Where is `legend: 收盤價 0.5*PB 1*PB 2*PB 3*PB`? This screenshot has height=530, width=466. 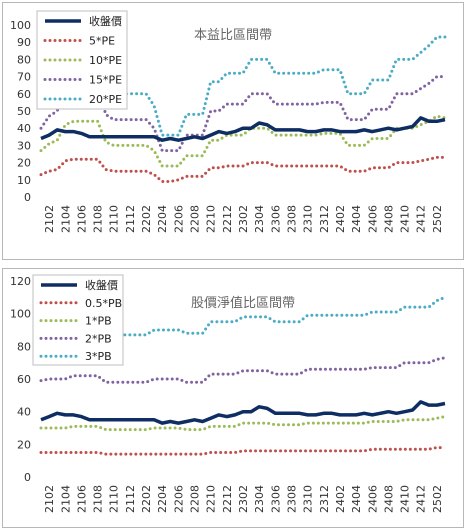
legend: 收盤價 0.5*PB 1*PB 2*PB 3*PB is located at coordinates (78, 320).